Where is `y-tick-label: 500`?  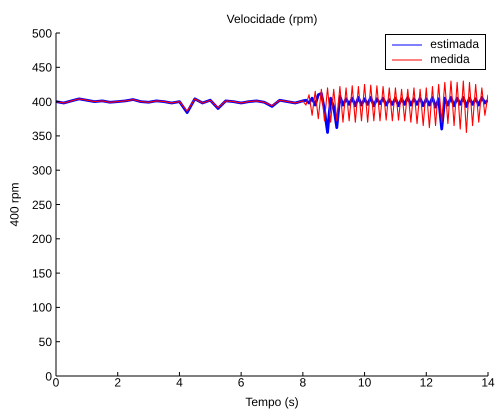
y-tick-label: 500 is located at coordinates (42, 33).